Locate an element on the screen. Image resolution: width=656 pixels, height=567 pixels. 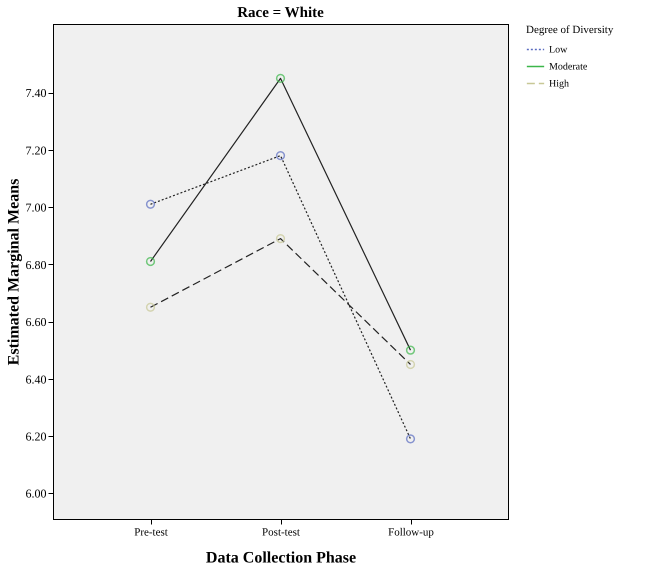
y-tick-label: 6.80 is located at coordinates (36, 265).